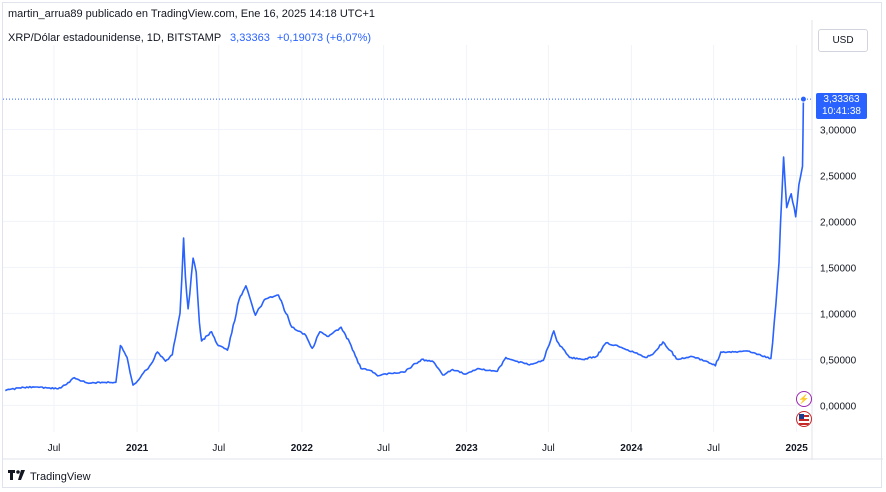 This screenshot has height=492, width=886. I want to click on last-price-tag: 3,33363 10:41:38, so click(841, 106).